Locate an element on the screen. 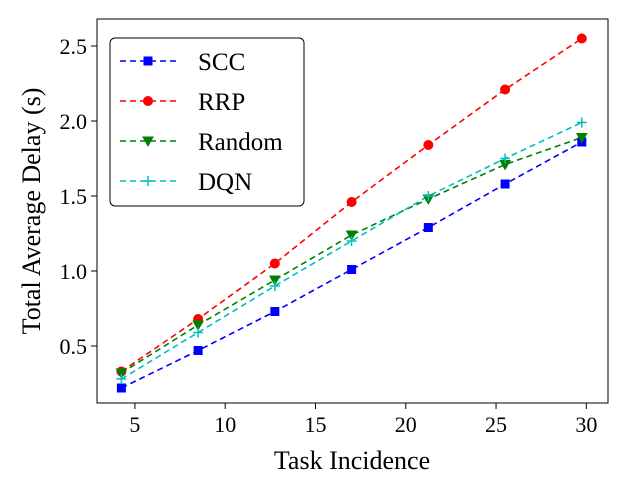  legend-frame is located at coordinates (207, 122).